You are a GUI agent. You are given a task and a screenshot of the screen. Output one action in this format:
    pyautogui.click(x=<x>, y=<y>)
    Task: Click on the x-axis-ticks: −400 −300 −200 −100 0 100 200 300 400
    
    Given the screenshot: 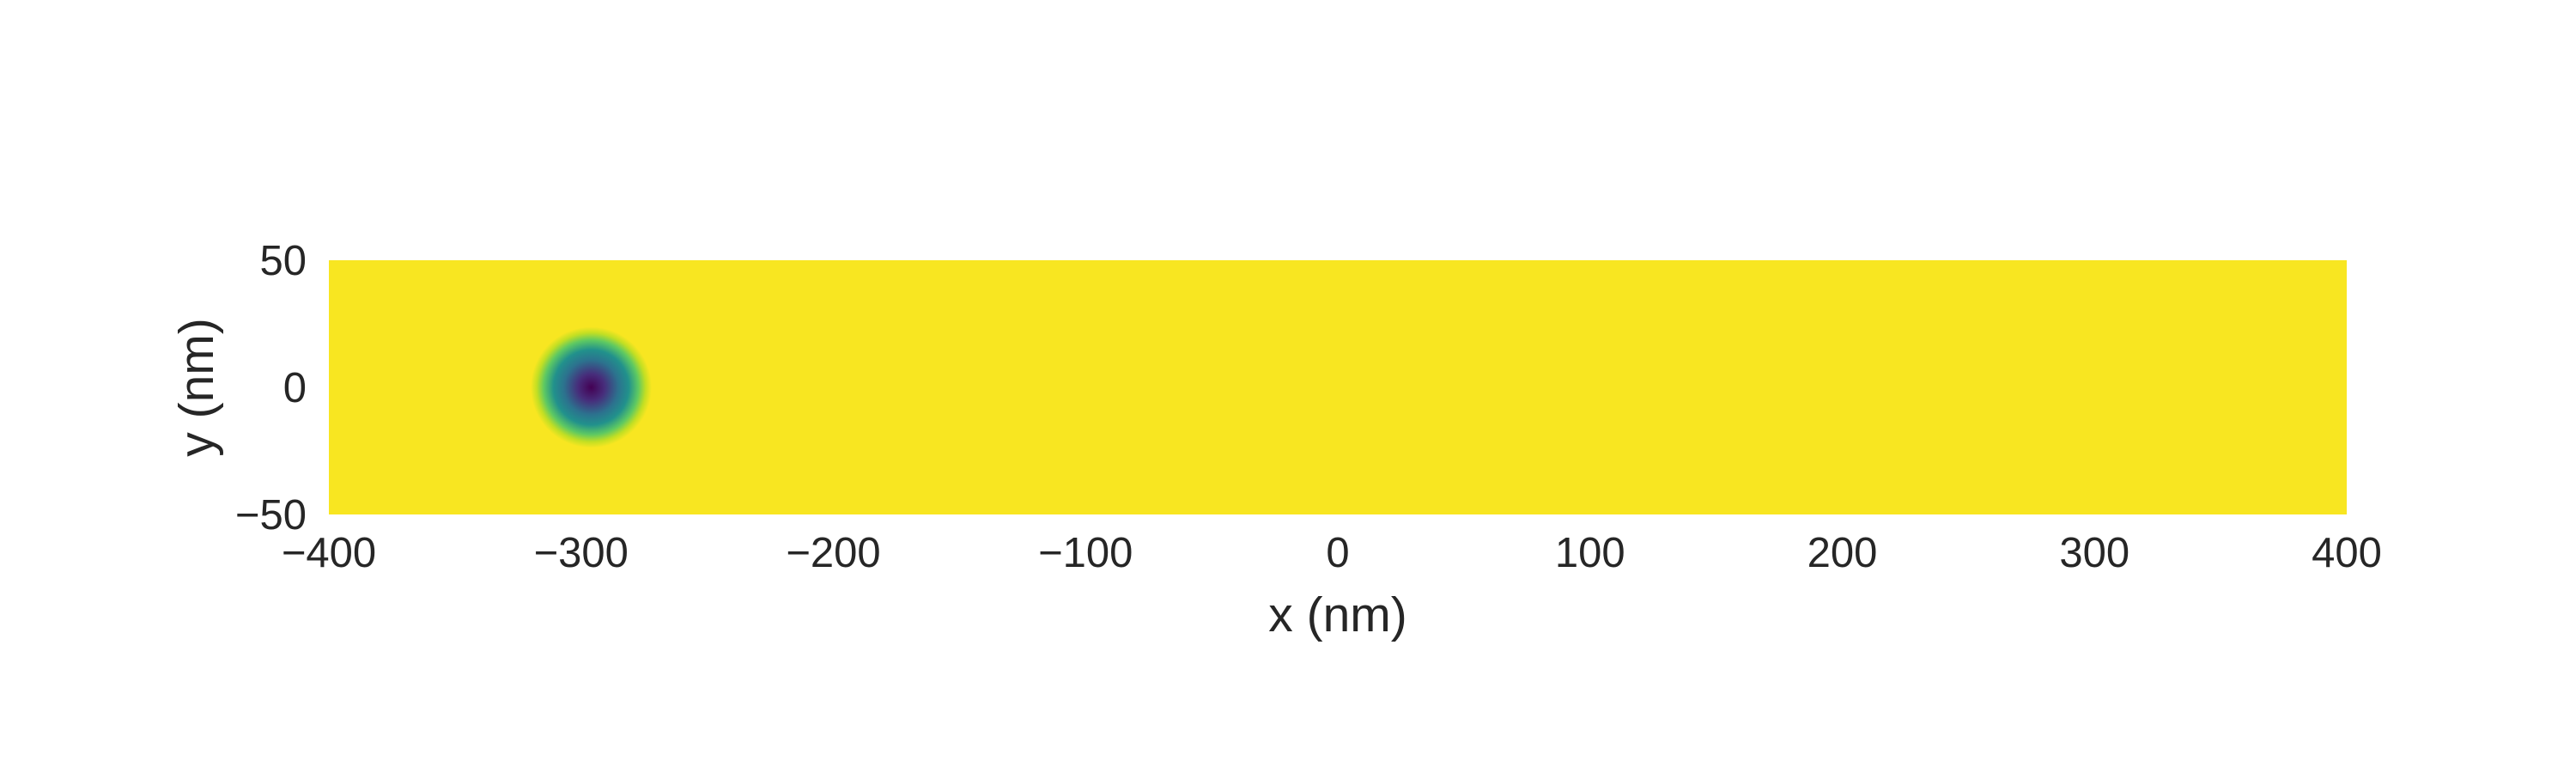 What is the action you would take?
    pyautogui.click(x=1332, y=553)
    